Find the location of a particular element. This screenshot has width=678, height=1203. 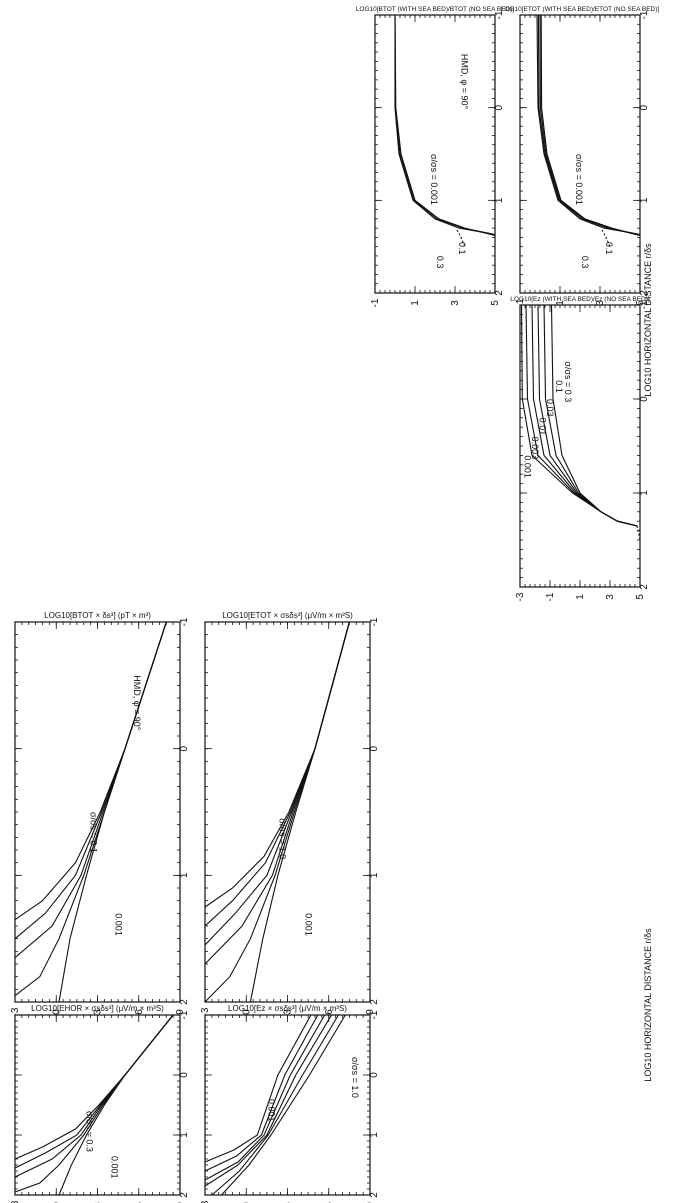

shared-x-axis-label-ratio: LOG10 HORIZONTAL DISTANCE r/δs is located at coordinates (648, 320).